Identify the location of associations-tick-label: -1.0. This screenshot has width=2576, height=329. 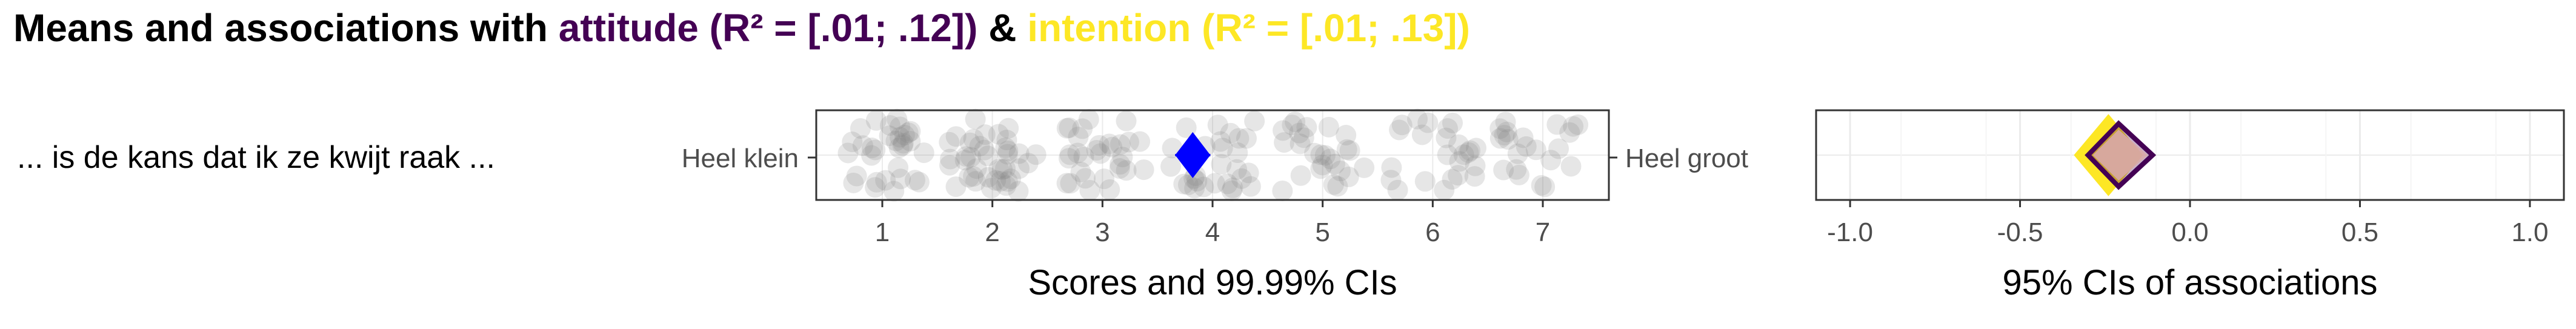
(1850, 232).